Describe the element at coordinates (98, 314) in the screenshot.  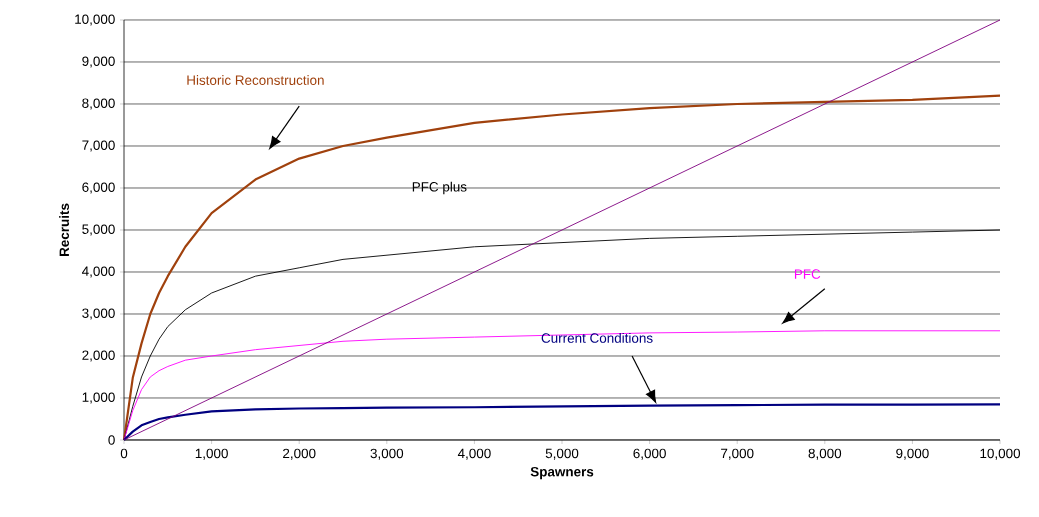
I see `y-tick-label: 3,000` at that location.